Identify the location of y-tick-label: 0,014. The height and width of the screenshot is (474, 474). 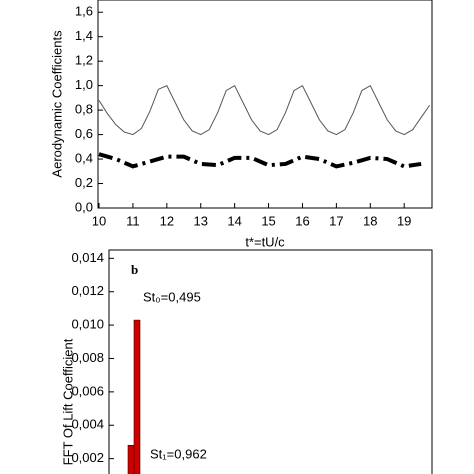
(87, 257).